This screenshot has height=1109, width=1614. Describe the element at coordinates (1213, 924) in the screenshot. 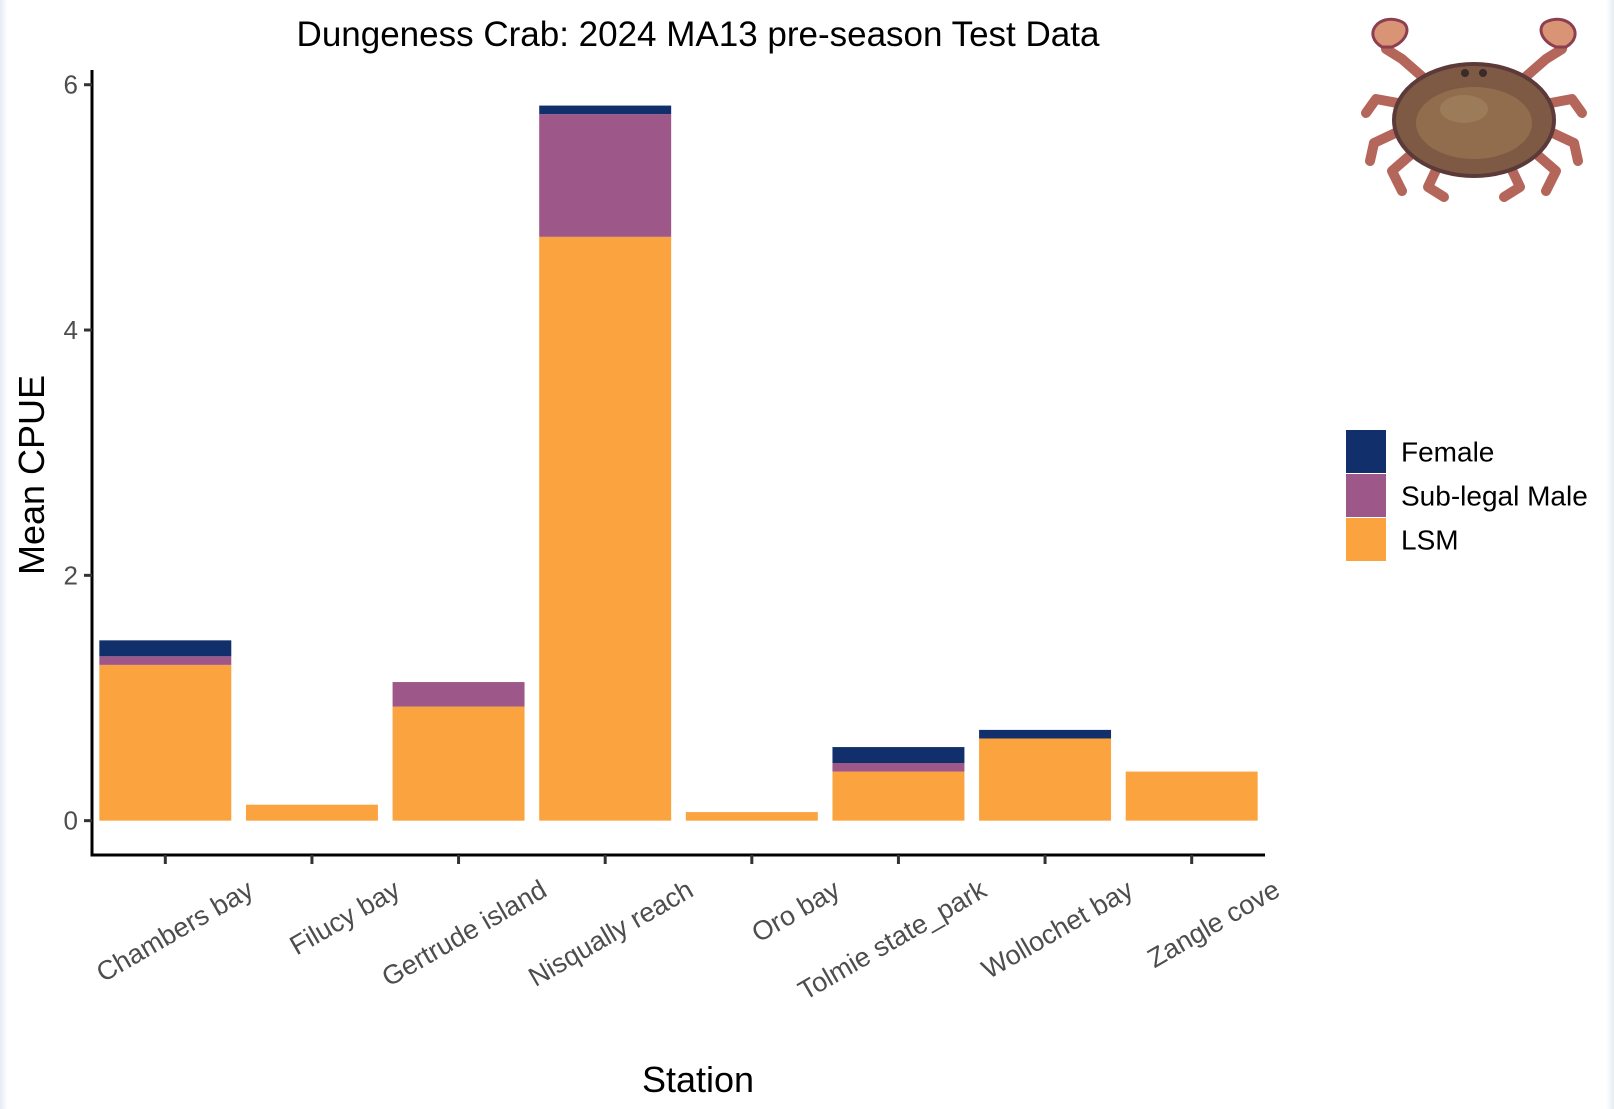

I see `x-tick-label: Zangle cove` at that location.